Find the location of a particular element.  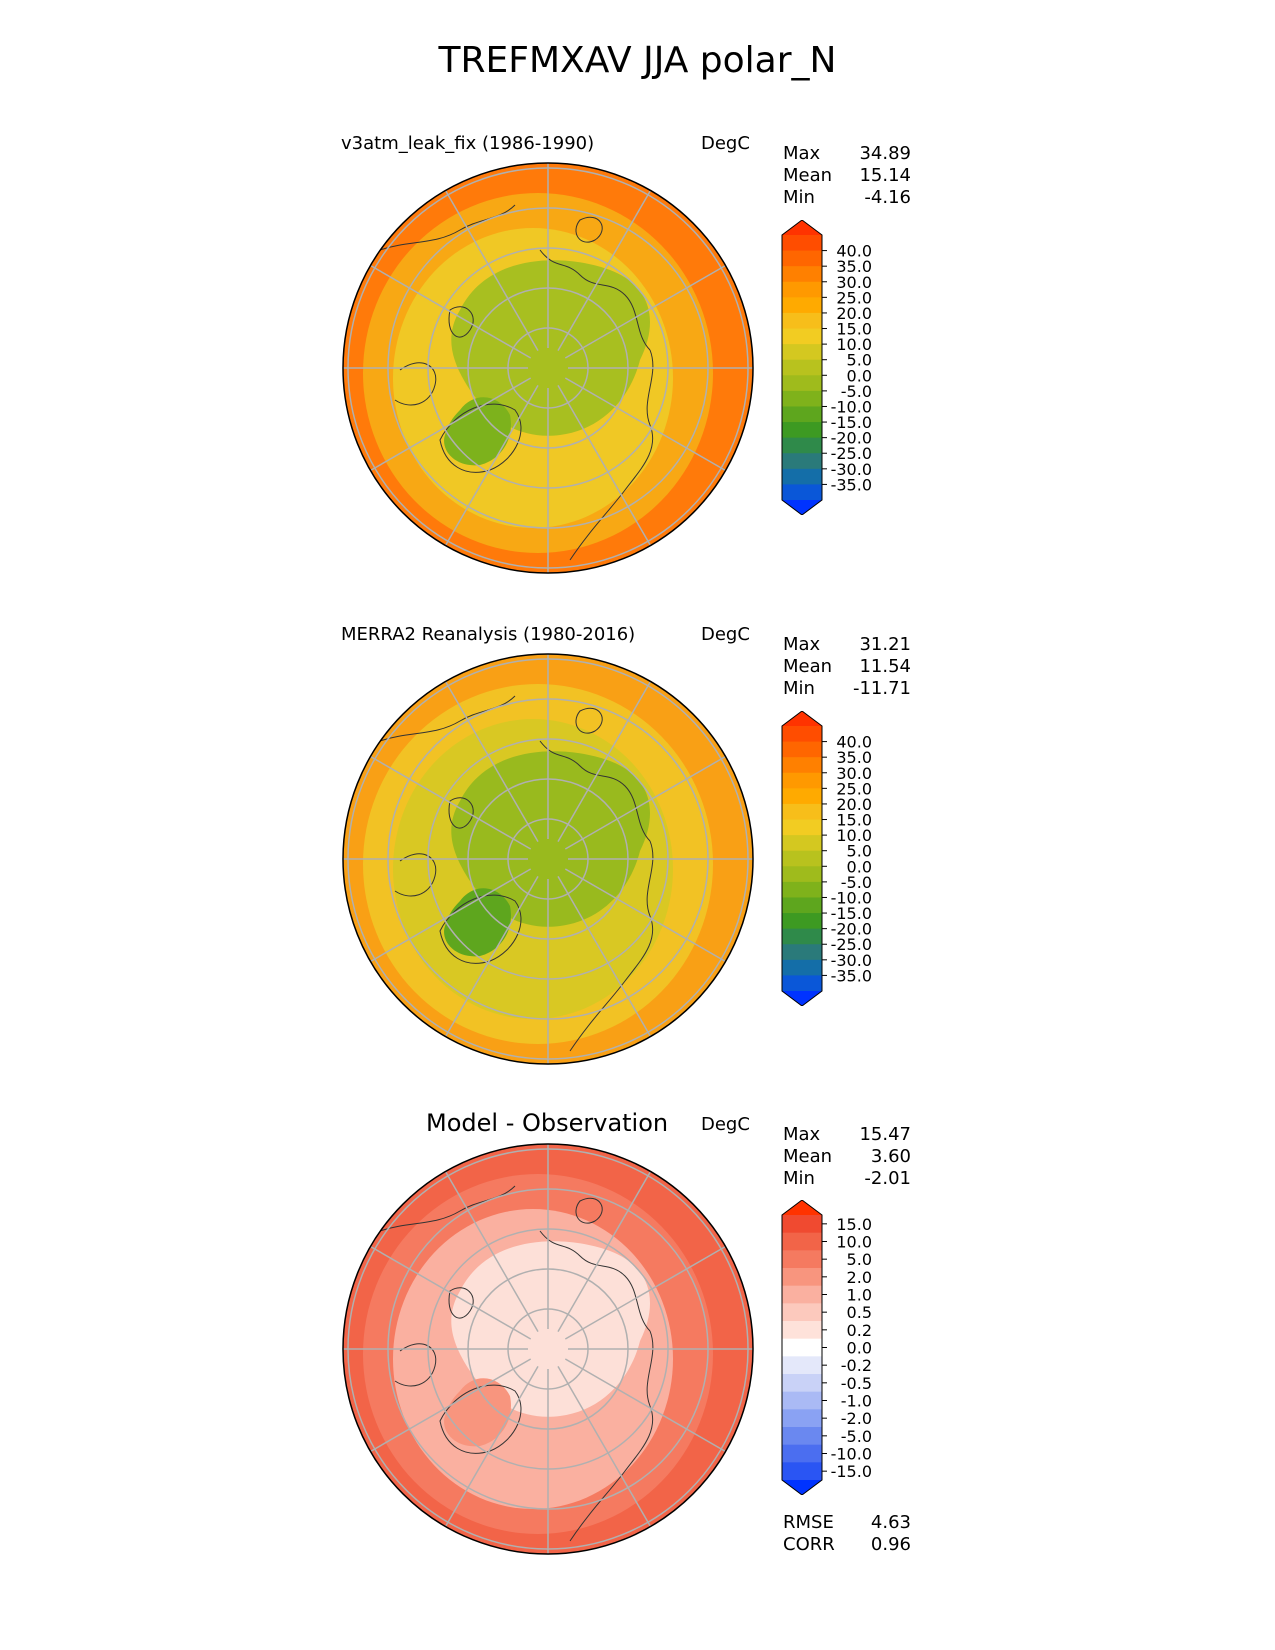

stat-mean: Mean 11.54 is located at coordinates (847, 666).